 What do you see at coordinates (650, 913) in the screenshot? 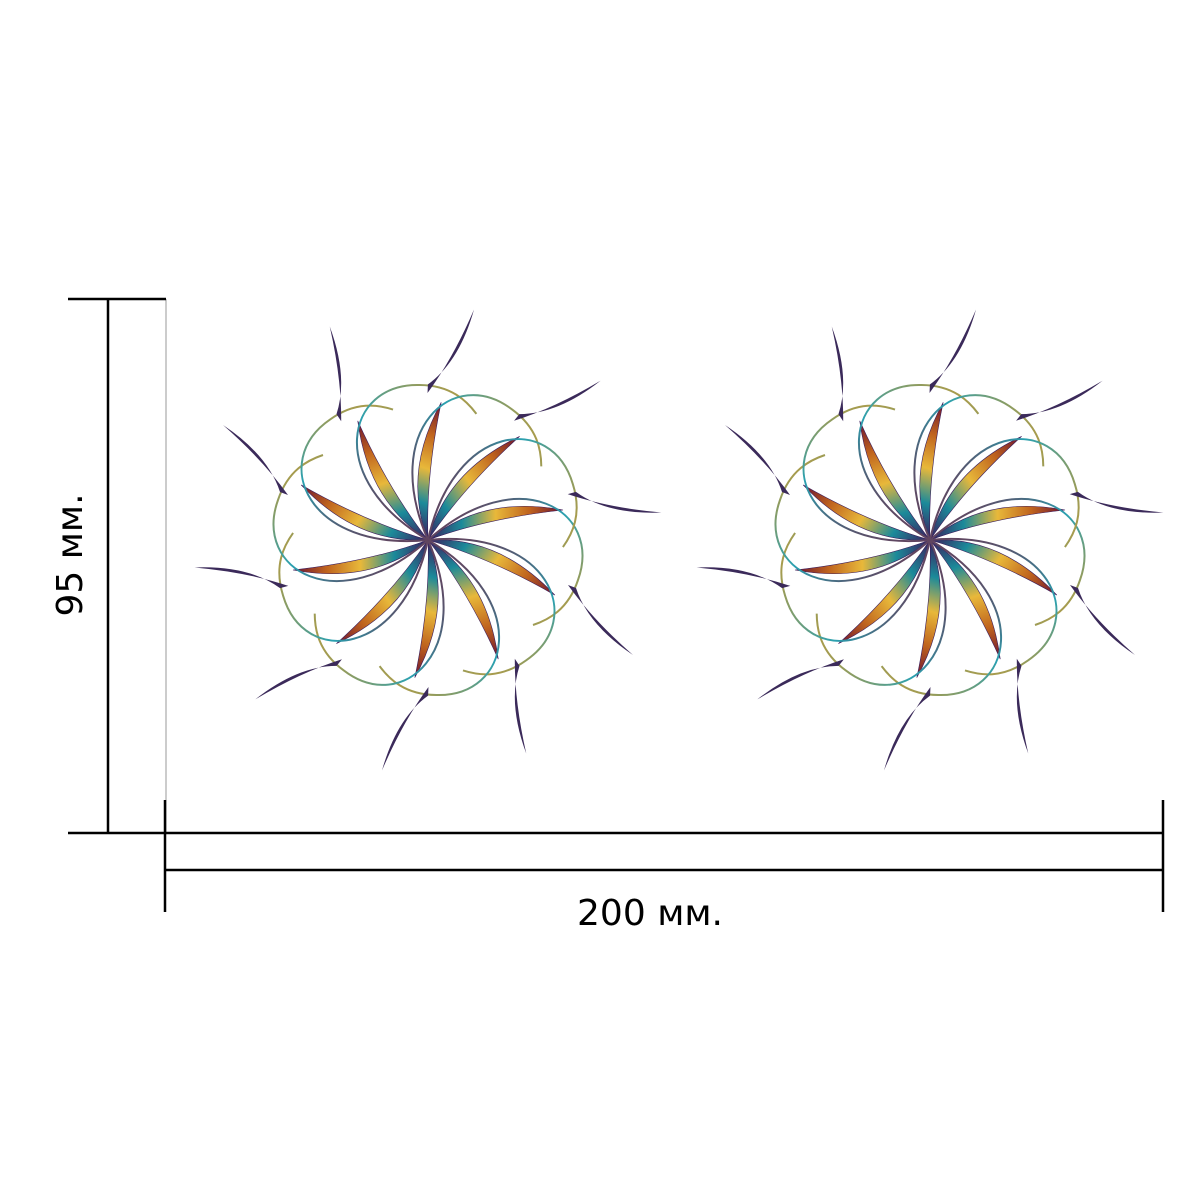
I see `width-label: 200 мм.` at bounding box center [650, 913].